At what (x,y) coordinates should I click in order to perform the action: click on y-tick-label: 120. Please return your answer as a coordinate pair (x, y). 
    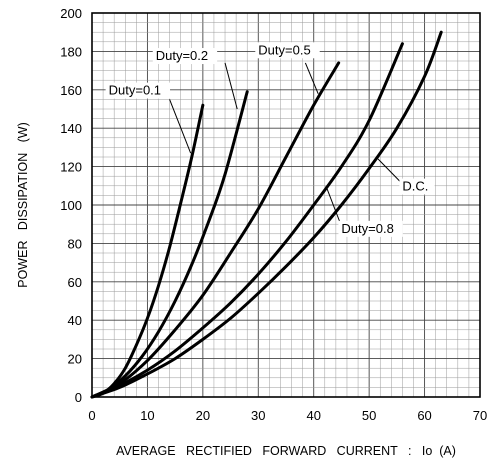
    Looking at the image, I should click on (71, 167).